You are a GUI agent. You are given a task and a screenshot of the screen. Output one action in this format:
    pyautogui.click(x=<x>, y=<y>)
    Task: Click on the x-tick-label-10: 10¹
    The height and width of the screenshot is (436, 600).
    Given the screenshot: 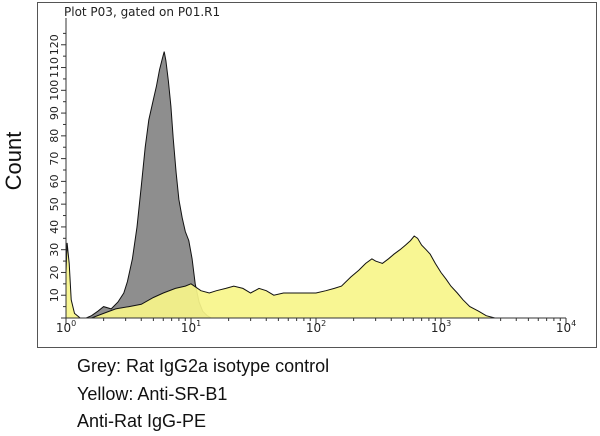 What is the action you would take?
    pyautogui.click(x=191, y=327)
    